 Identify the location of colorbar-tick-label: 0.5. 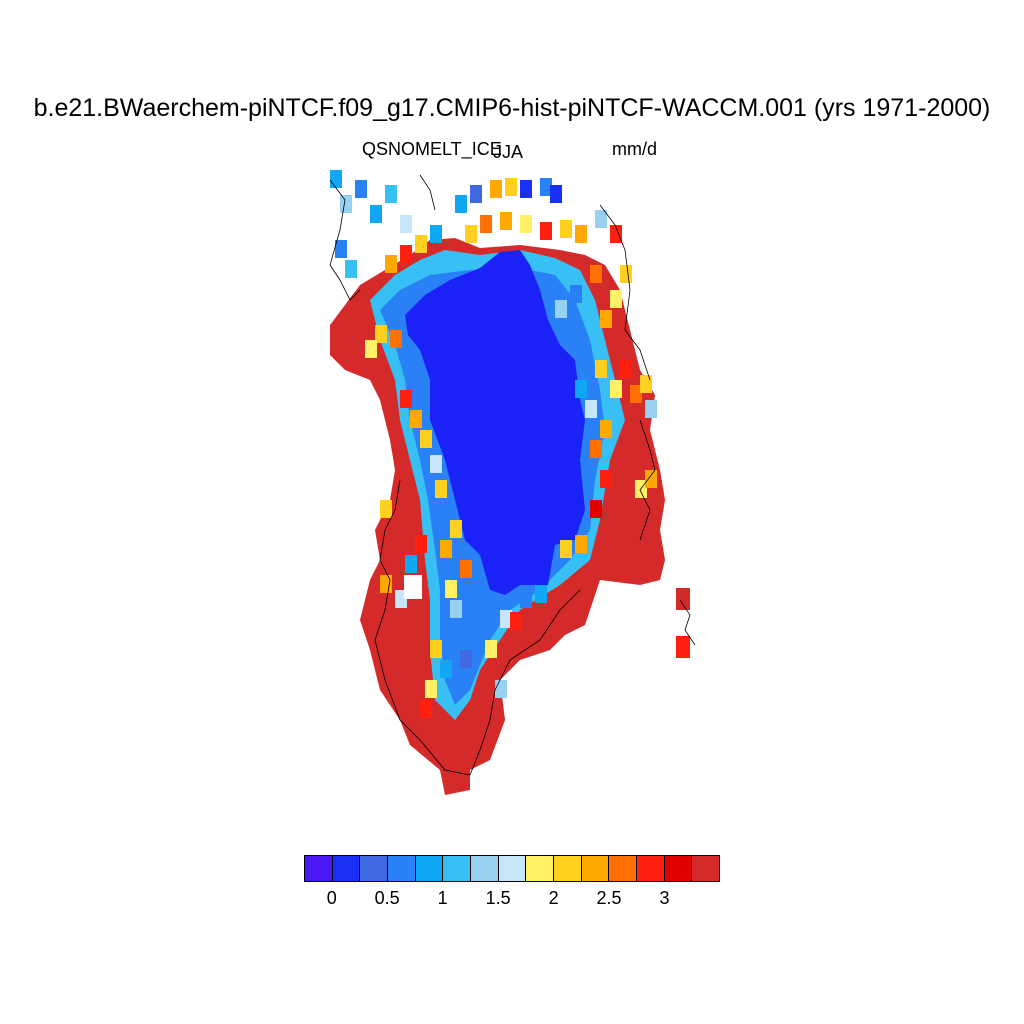
(387, 898).